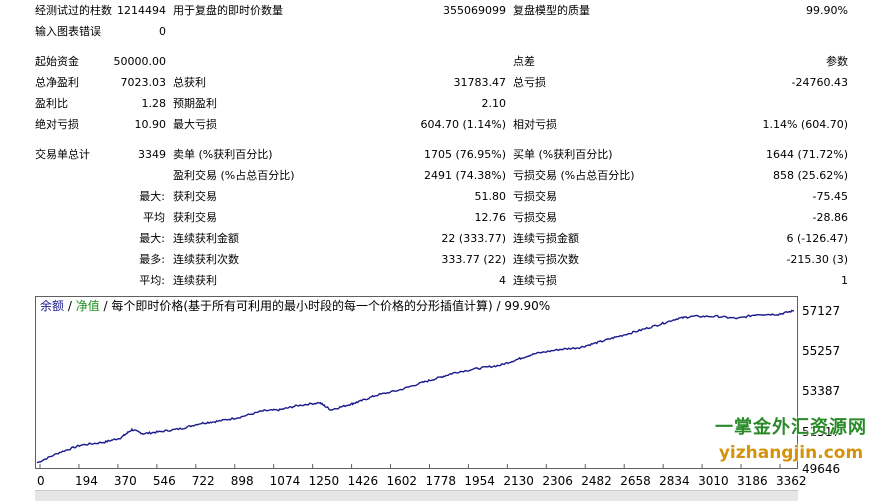  Describe the element at coordinates (791, 427) in the screenshot. I see `watermark-cn: 一掌金外汇资源网` at that location.